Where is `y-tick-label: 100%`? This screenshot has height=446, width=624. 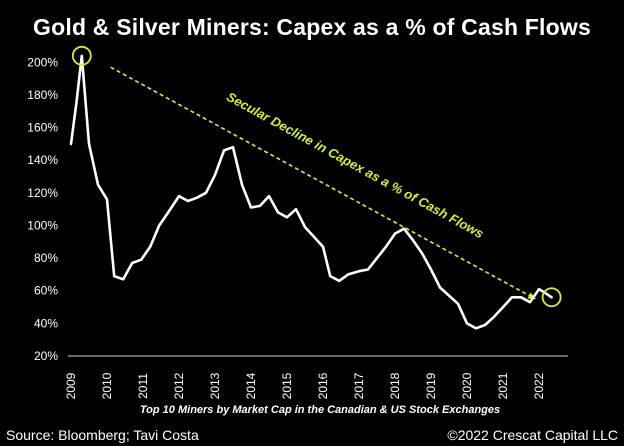 y-tick-label: 100% is located at coordinates (42, 225).